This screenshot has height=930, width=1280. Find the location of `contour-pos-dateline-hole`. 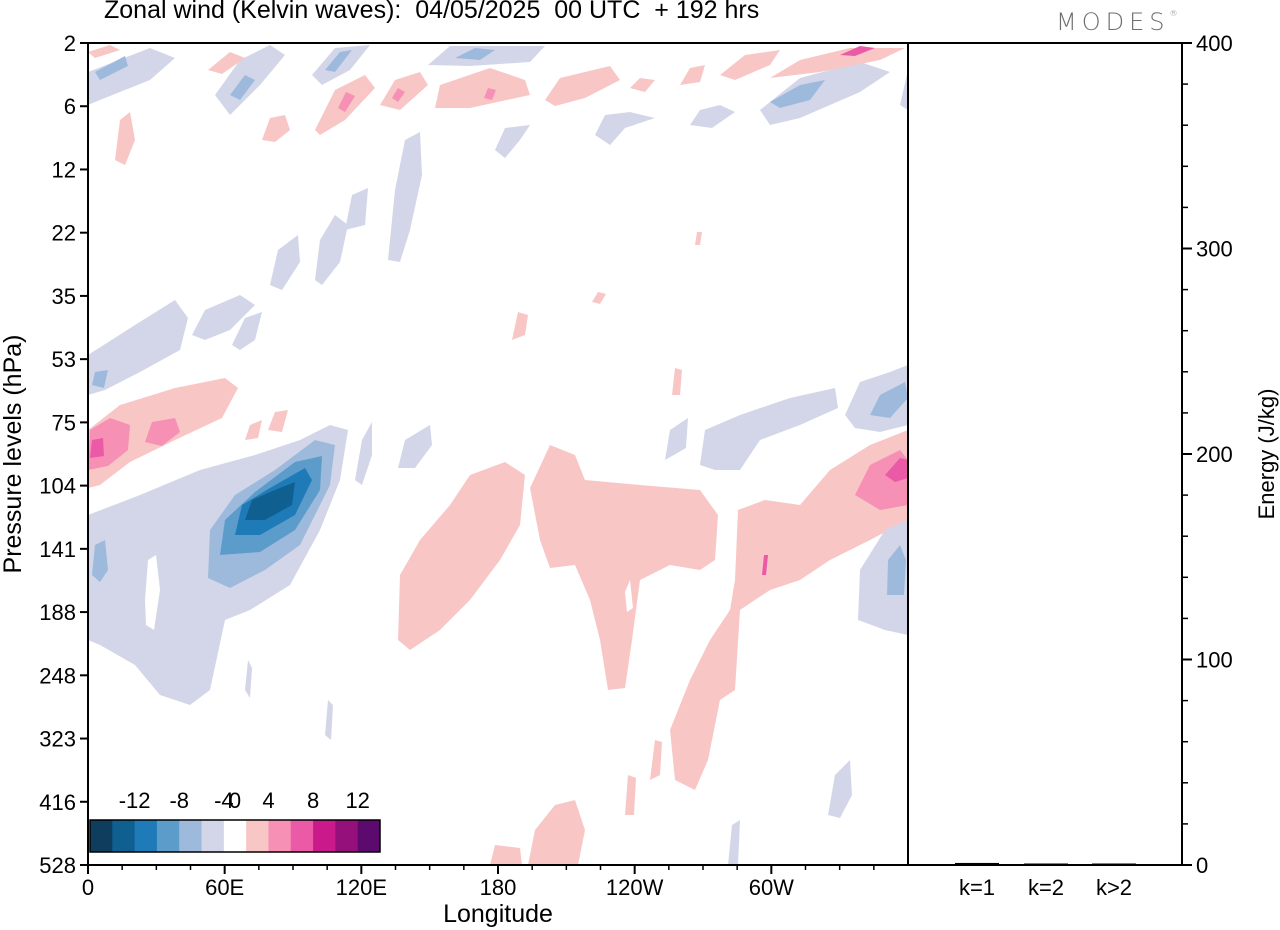

contour-pos-dateline-hole is located at coordinates (629, 596).